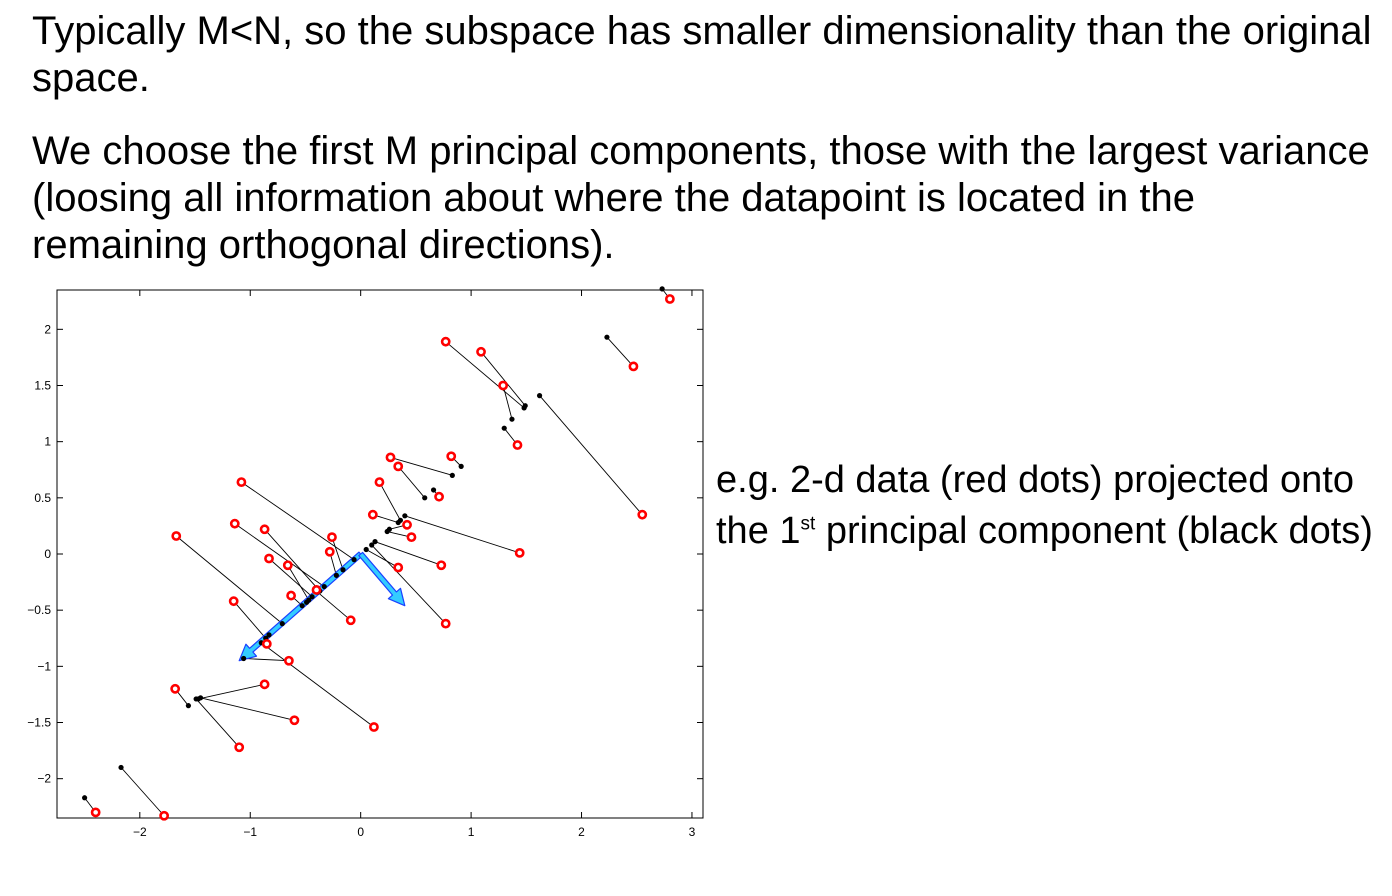 The width and height of the screenshot is (1392, 896). Describe the element at coordinates (47, 442) in the screenshot. I see `y-tick-label: 1` at that location.